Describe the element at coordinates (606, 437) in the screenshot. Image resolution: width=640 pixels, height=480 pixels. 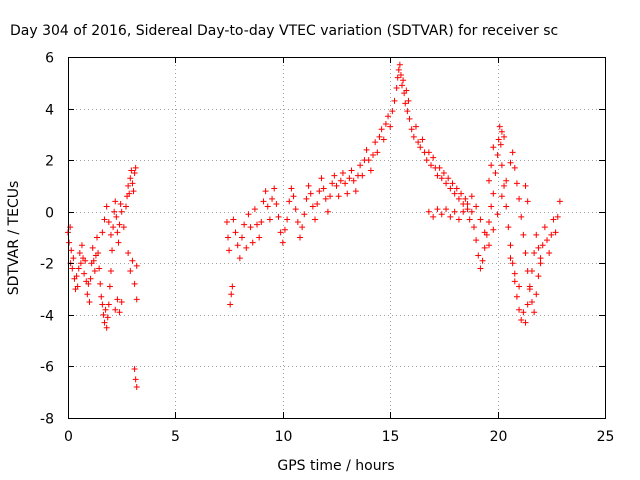
I see `x-tick-label: 25` at that location.